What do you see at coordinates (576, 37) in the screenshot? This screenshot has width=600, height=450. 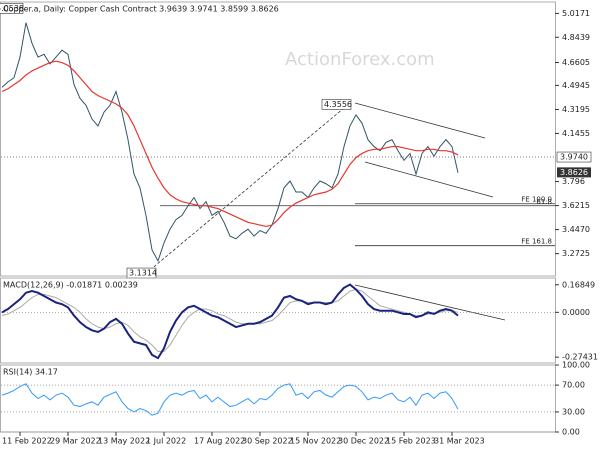 I see `y-tick-label: 4.8439` at bounding box center [576, 37].